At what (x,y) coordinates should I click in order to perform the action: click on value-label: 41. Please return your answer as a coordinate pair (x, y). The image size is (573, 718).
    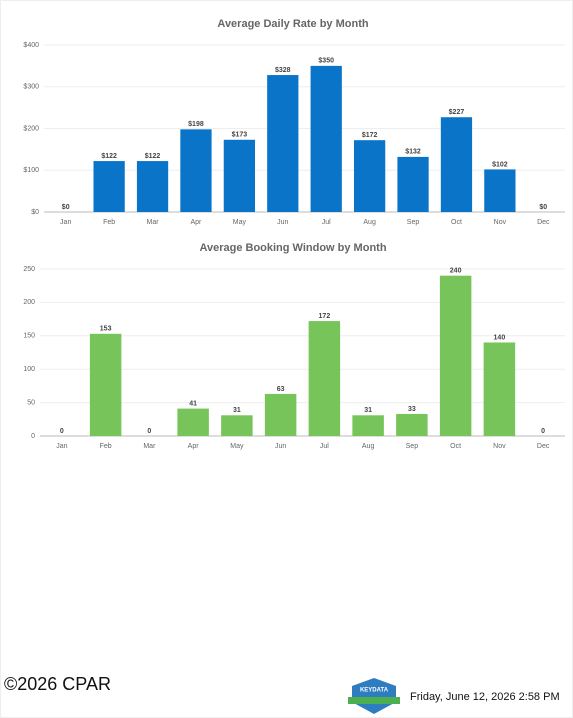
    Looking at the image, I should click on (193, 403).